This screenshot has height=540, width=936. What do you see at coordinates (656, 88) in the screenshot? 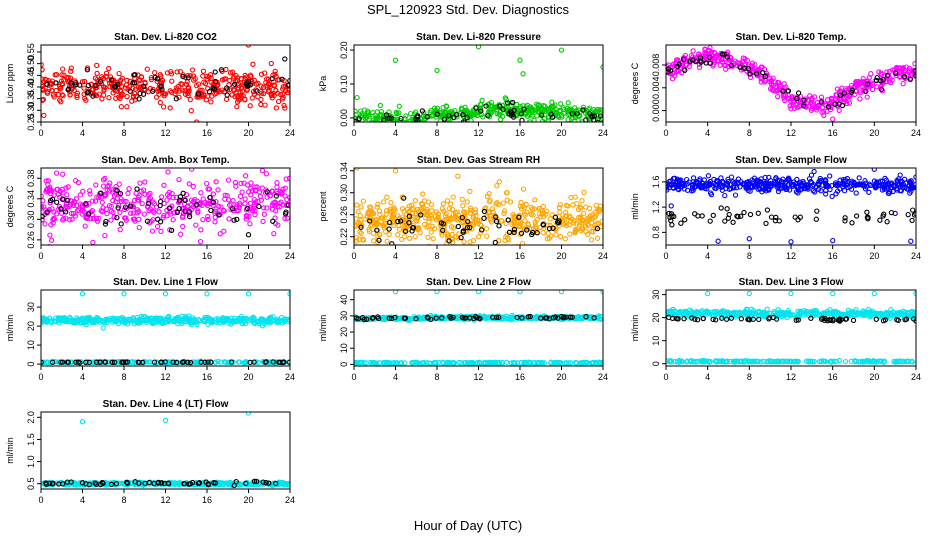
I see `y-tick-label: 0.004` at bounding box center [656, 88].